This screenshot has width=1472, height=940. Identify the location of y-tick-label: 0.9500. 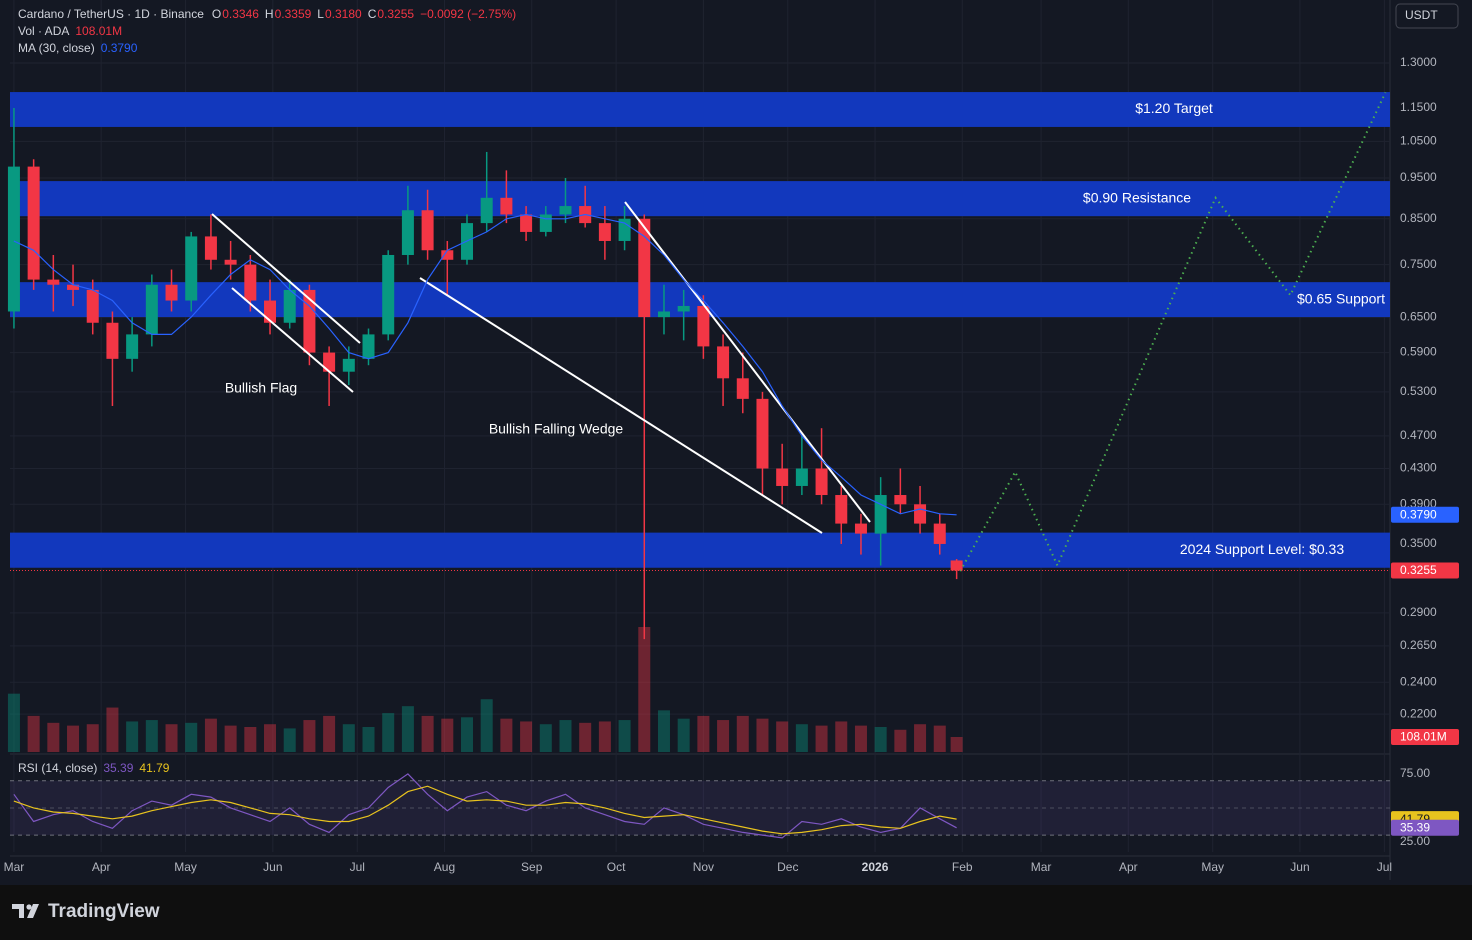
(1418, 177).